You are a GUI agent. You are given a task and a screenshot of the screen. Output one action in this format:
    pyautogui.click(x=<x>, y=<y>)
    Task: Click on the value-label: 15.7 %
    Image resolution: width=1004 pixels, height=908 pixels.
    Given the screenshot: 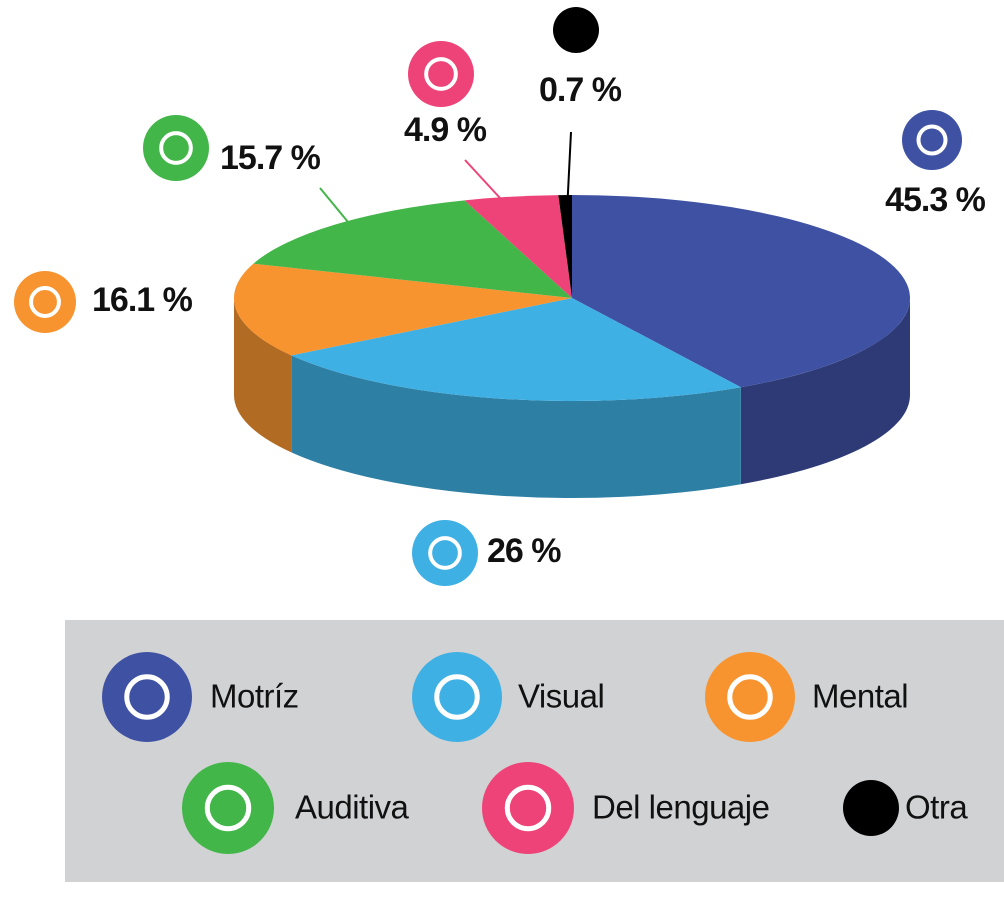 What is the action you would take?
    pyautogui.click(x=270, y=158)
    